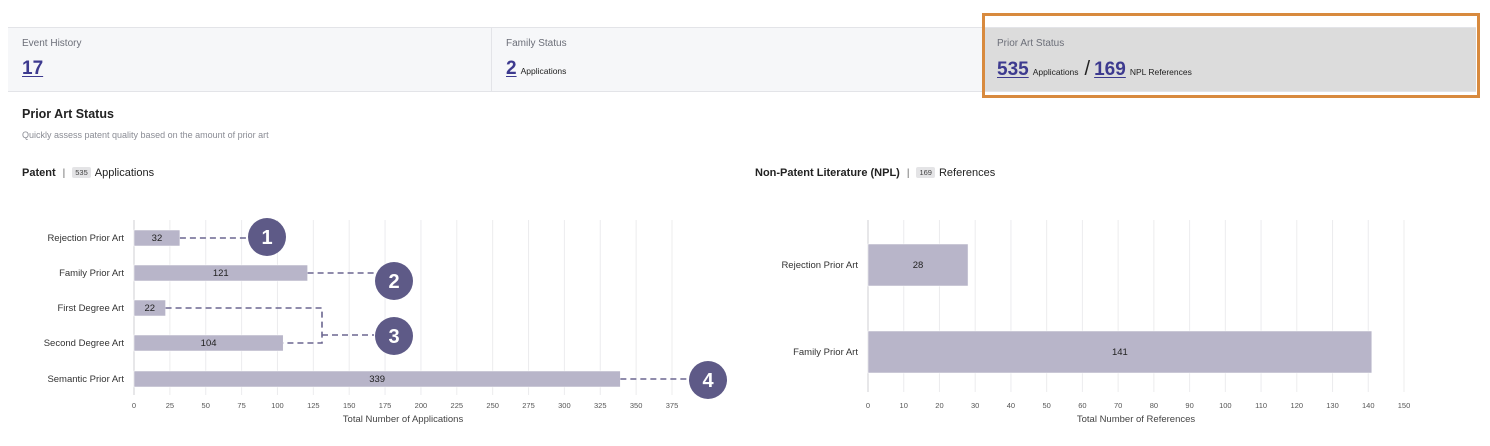 Image resolution: width=1490 pixels, height=446 pixels. Describe the element at coordinates (377, 379) in the screenshot. I see `bar-value-label: 339` at that location.